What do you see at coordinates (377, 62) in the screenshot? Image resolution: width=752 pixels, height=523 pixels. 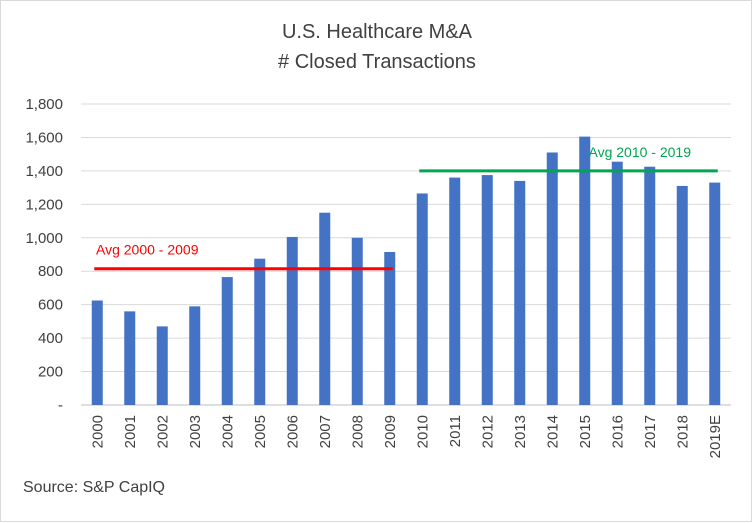 I see `chart-subtitle: # Closed Transactions` at bounding box center [377, 62].